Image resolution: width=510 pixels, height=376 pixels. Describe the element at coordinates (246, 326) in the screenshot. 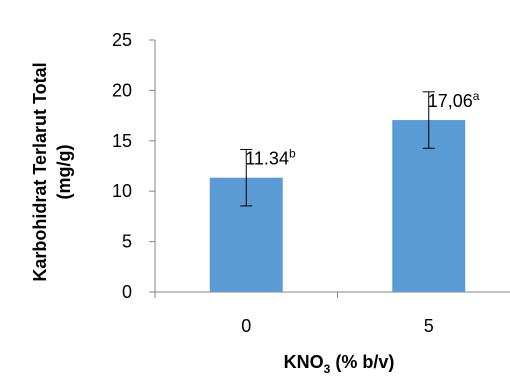

I see `x-tick-label: 0` at that location.